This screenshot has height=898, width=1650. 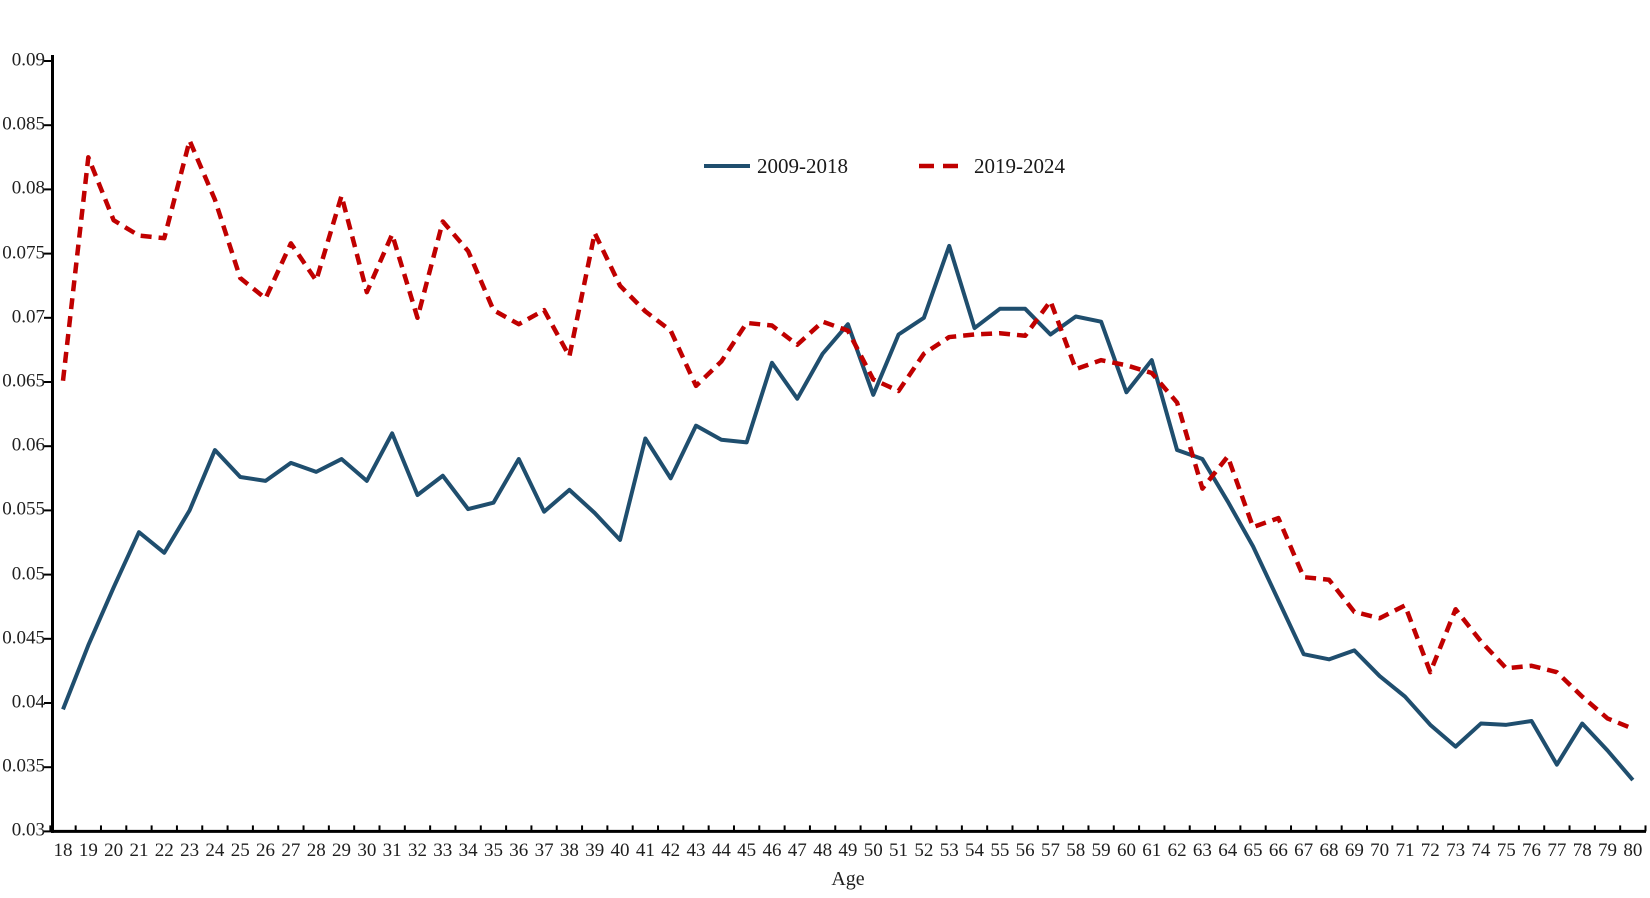 I want to click on x-tick-label: 48, so click(x=823, y=850).